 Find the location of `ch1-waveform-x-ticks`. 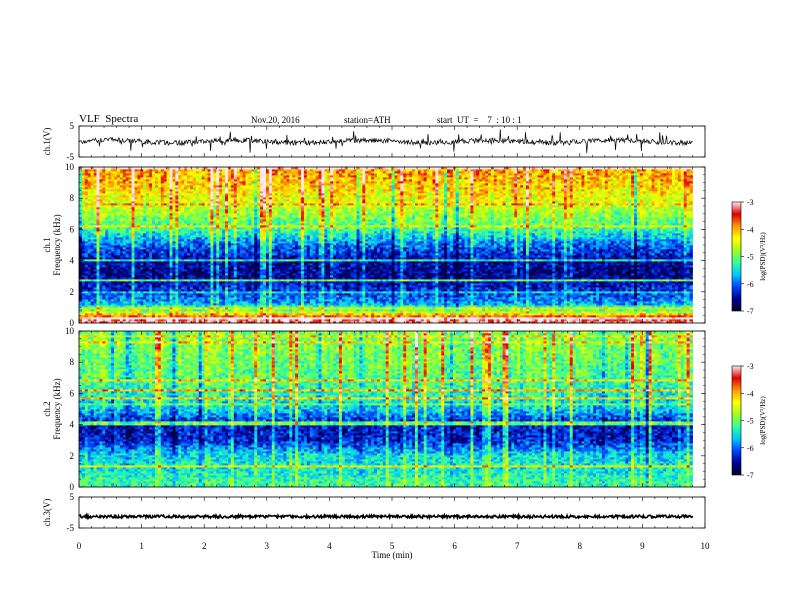

ch1-waveform-x-ticks is located at coordinates (392, 141).